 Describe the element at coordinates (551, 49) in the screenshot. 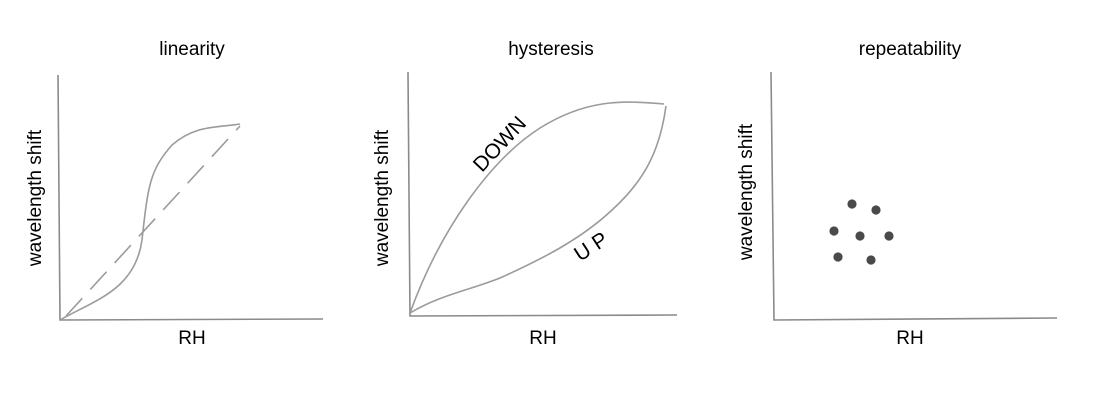

I see `hysteresis-title: hysteresis` at that location.